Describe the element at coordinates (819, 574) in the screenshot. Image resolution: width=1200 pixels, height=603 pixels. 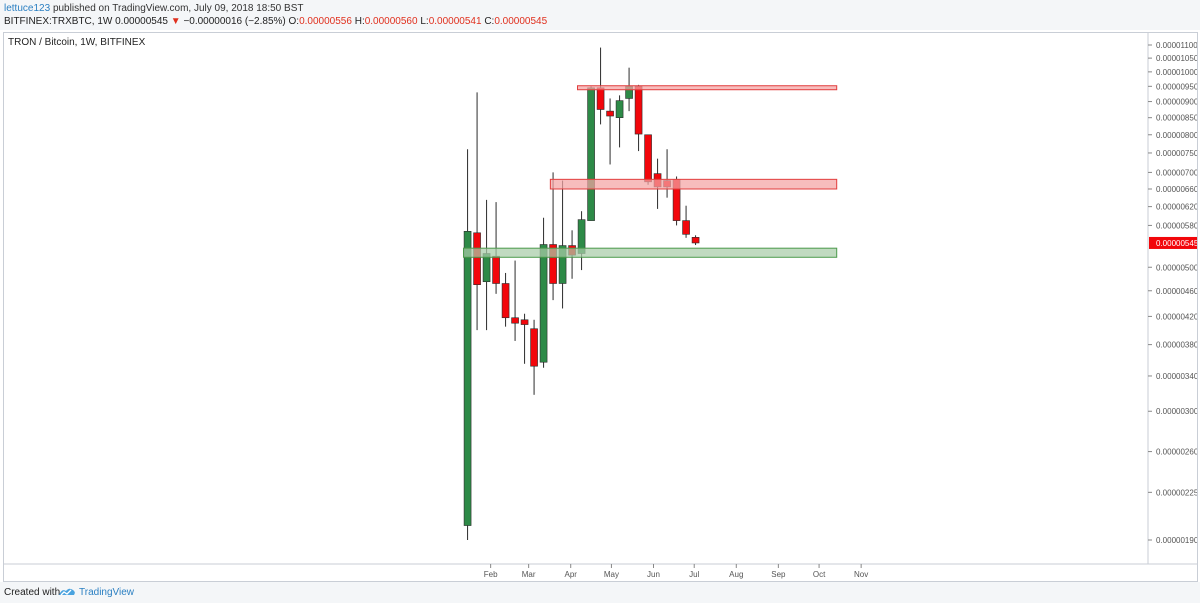
I see `x-tick-label: Oct` at that location.